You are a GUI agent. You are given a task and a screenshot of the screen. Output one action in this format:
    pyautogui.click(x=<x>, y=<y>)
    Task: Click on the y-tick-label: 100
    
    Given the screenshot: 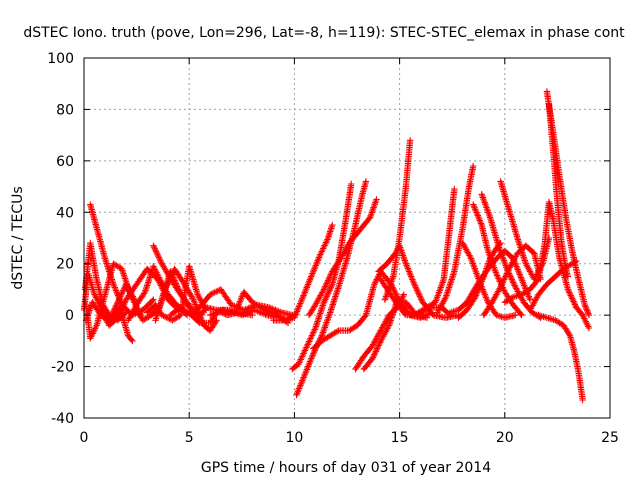 What is the action you would take?
    pyautogui.click(x=60, y=59)
    